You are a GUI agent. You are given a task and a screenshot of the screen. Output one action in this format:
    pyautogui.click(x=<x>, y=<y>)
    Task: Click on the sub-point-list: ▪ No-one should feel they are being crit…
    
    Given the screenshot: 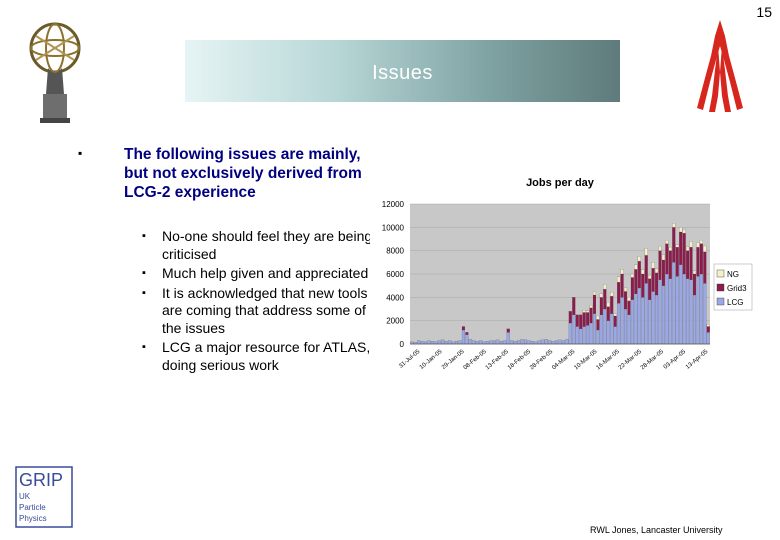 What is the action you would take?
    pyautogui.click(x=262, y=302)
    